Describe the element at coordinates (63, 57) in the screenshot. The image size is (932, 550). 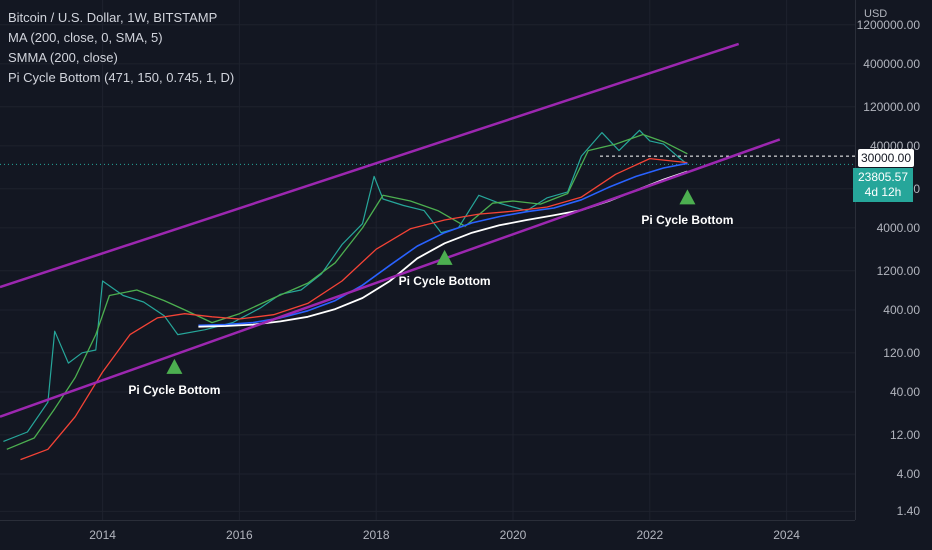
I see `legend-smma: SMMA (200, close)` at that location.